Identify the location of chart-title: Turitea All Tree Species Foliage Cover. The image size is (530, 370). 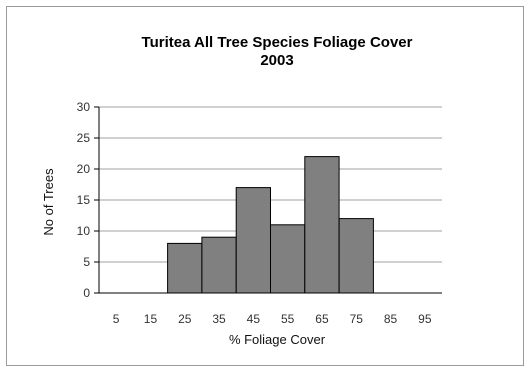
(277, 42).